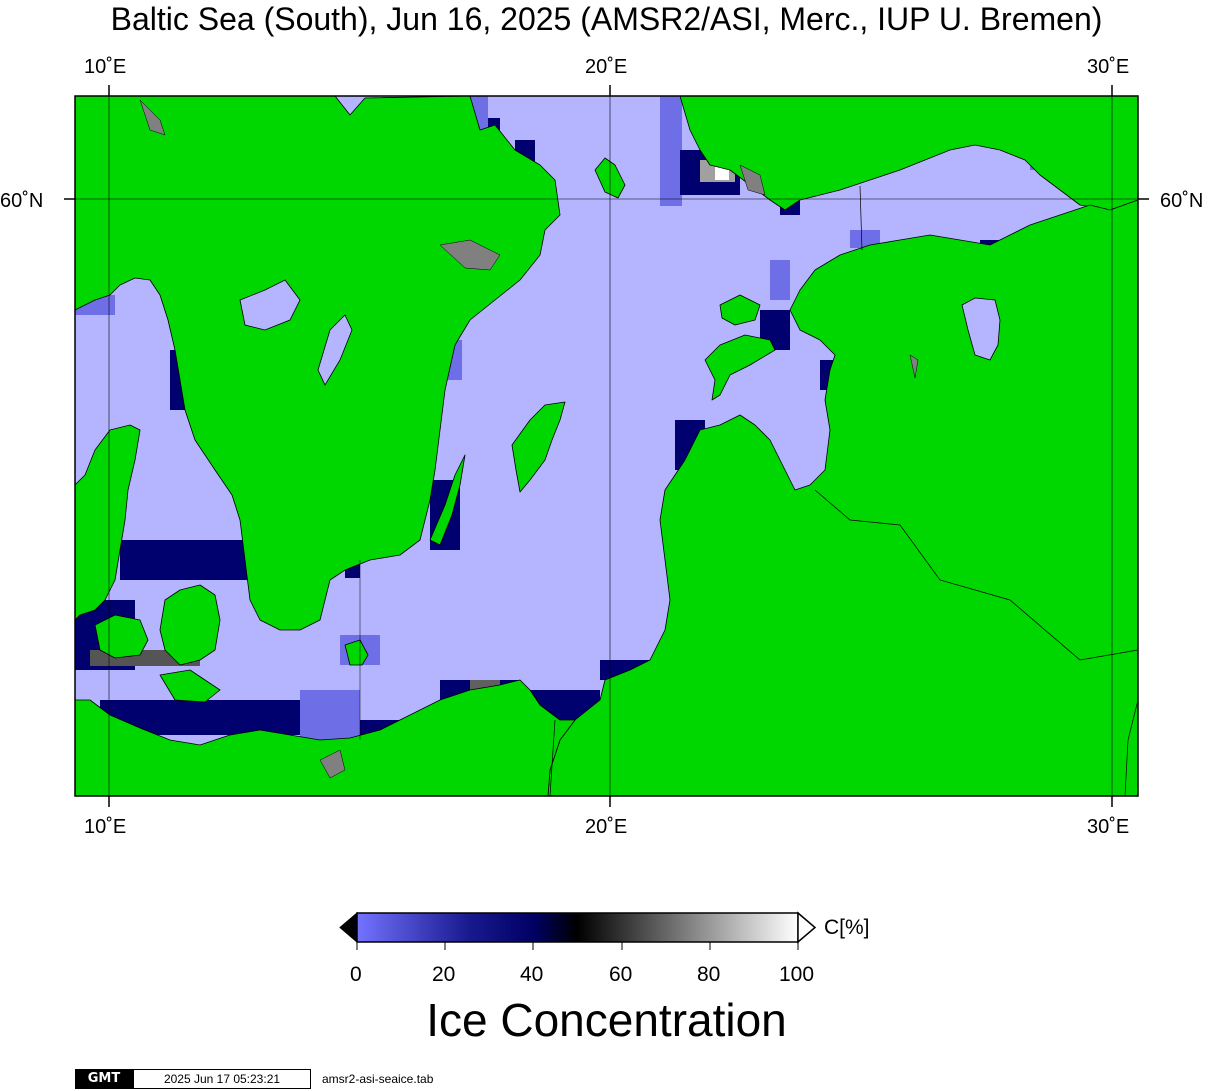 The image size is (1213, 1091). Describe the element at coordinates (348, 927) in the screenshot. I see `colorbar-low-triangle` at that location.